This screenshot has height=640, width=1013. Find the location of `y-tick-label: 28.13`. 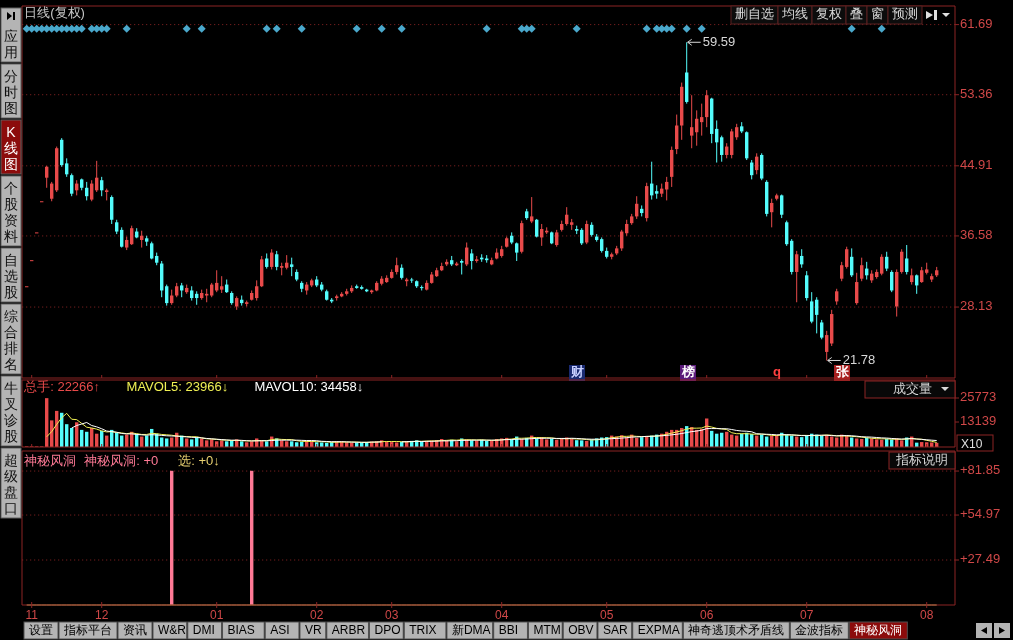

y-tick-label: 28.13 is located at coordinates (976, 306).